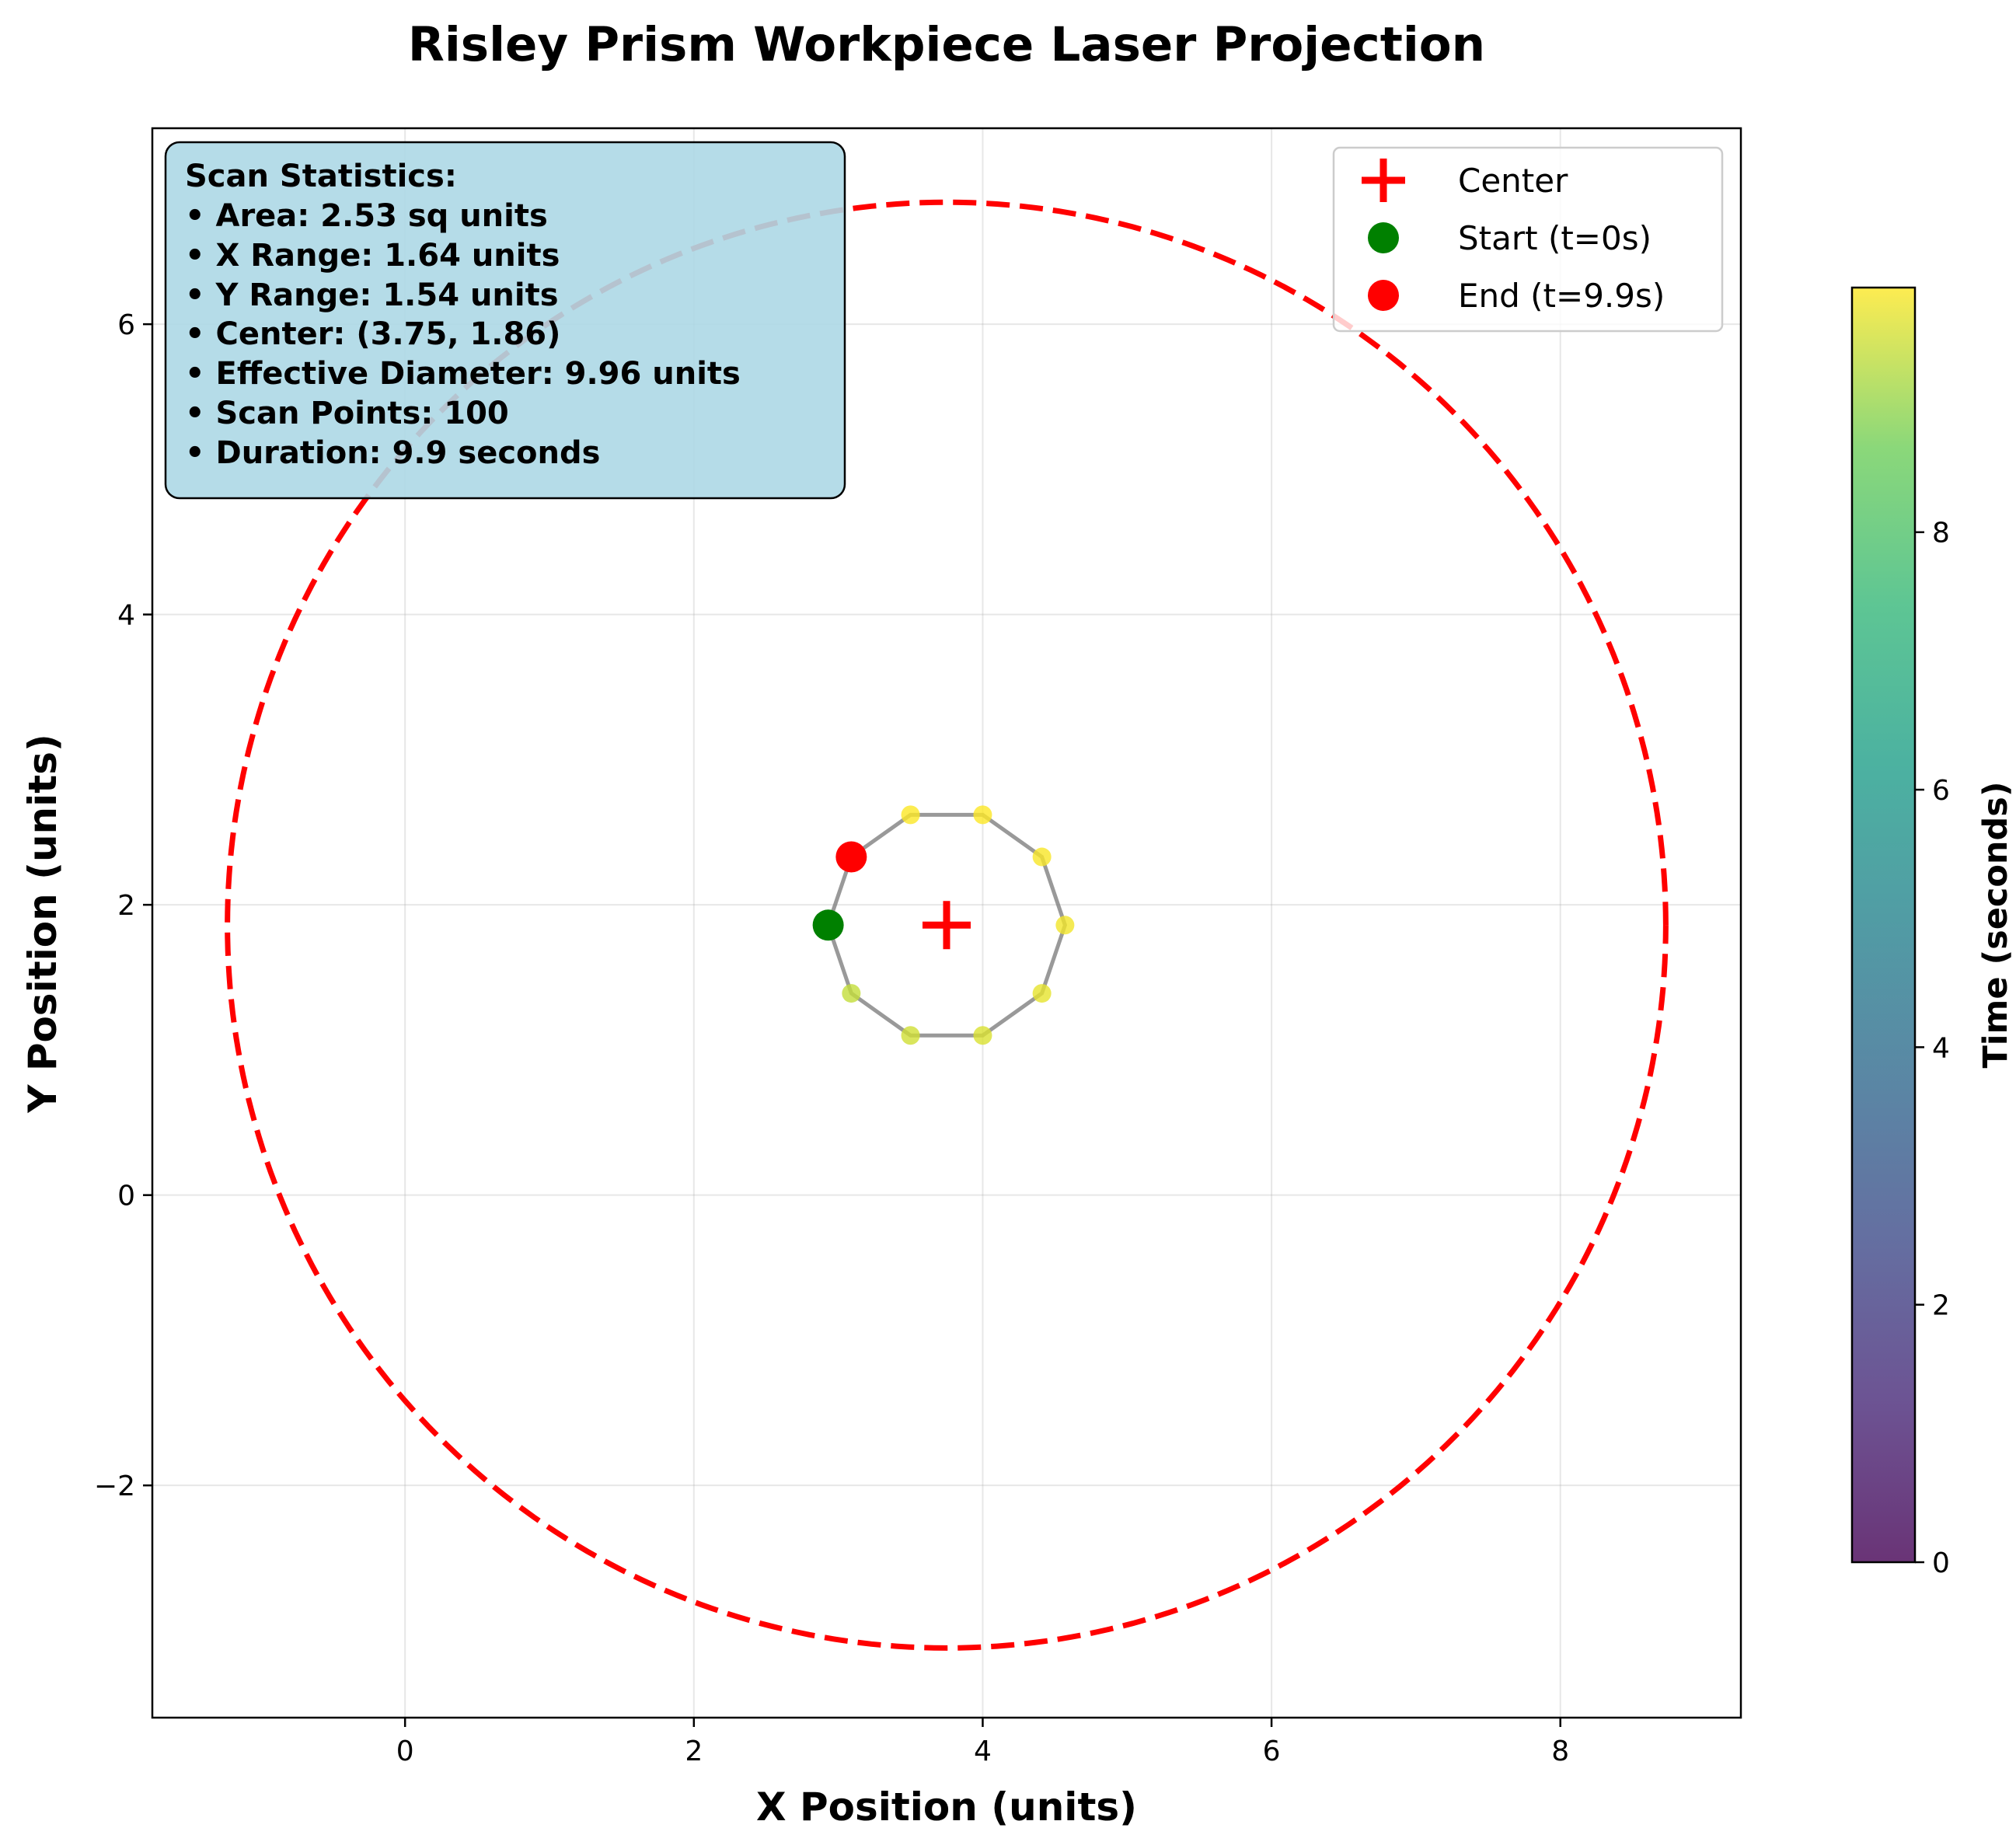 This screenshot has width=2016, height=1842. What do you see at coordinates (1272, 1751) in the screenshot?
I see `x-tick-label: 6` at bounding box center [1272, 1751].